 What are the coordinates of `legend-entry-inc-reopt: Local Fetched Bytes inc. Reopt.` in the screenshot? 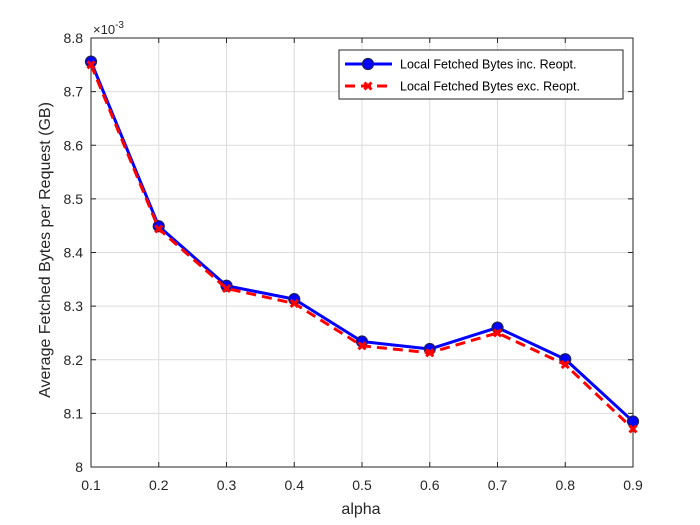 It's located at (460, 65).